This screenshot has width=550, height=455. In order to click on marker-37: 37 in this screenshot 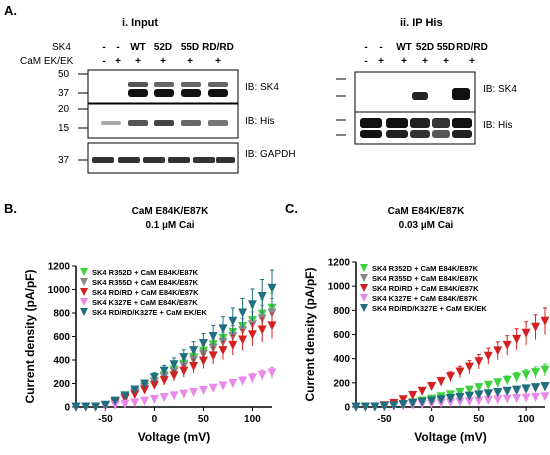, I will do `click(64, 93)`.